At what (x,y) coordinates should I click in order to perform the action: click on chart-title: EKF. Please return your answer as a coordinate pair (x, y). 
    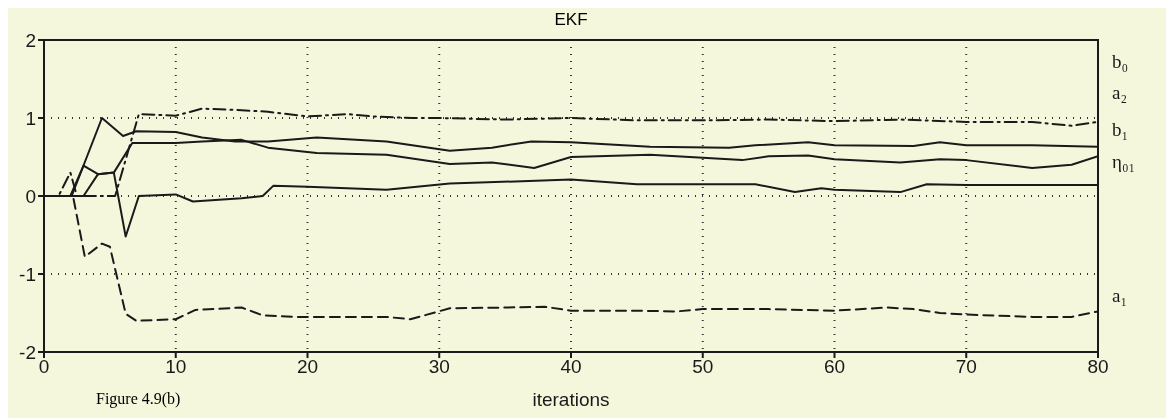
    Looking at the image, I should click on (571, 20).